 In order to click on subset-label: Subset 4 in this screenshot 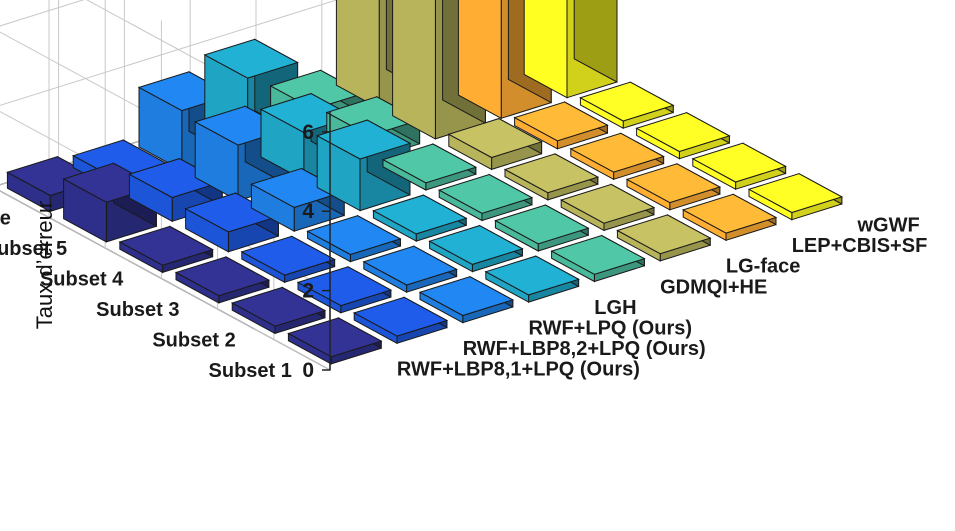, I will do `click(82, 279)`.